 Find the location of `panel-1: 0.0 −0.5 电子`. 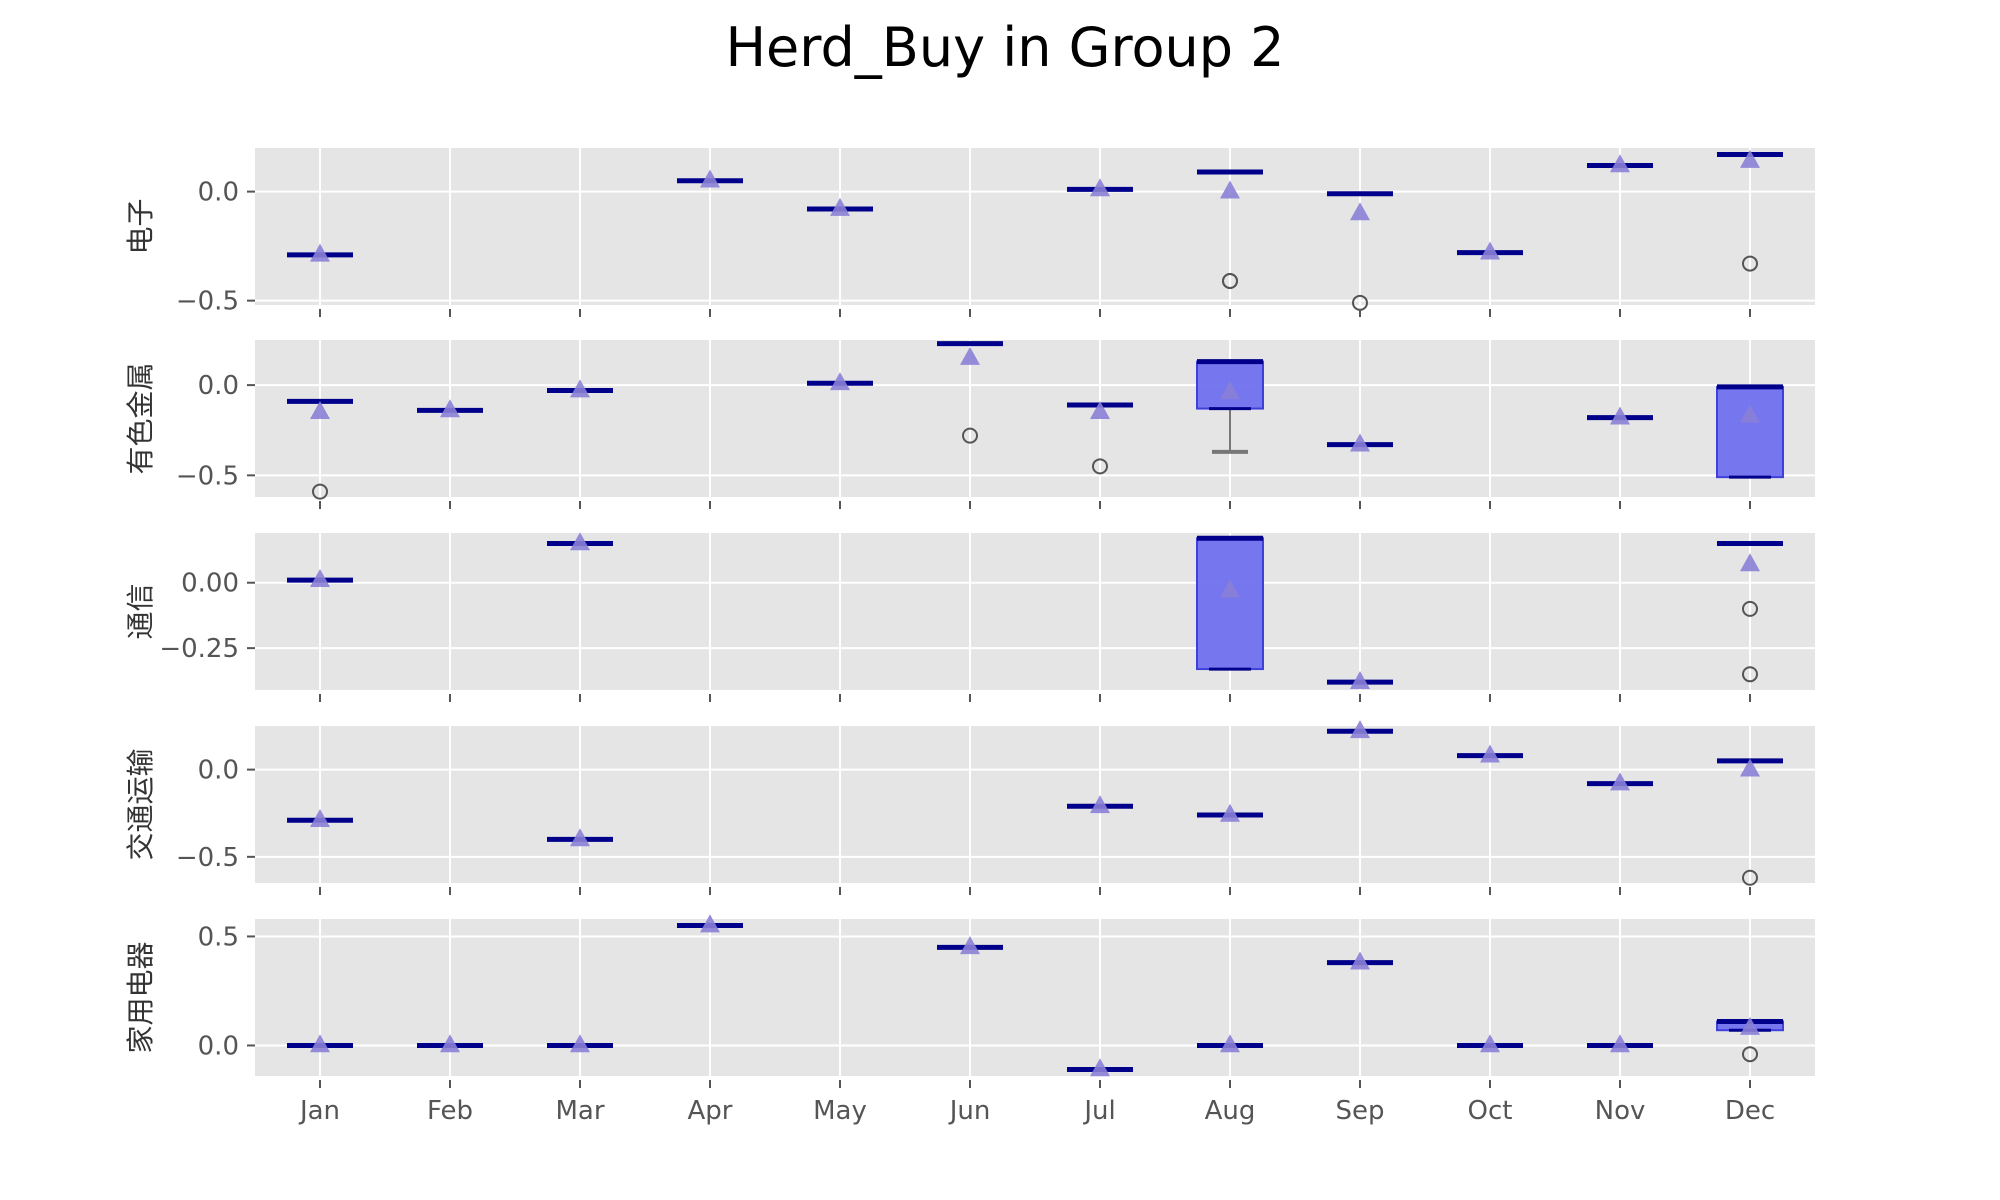

panel-1: 0.0 −0.5 电子 is located at coordinates (969, 232).